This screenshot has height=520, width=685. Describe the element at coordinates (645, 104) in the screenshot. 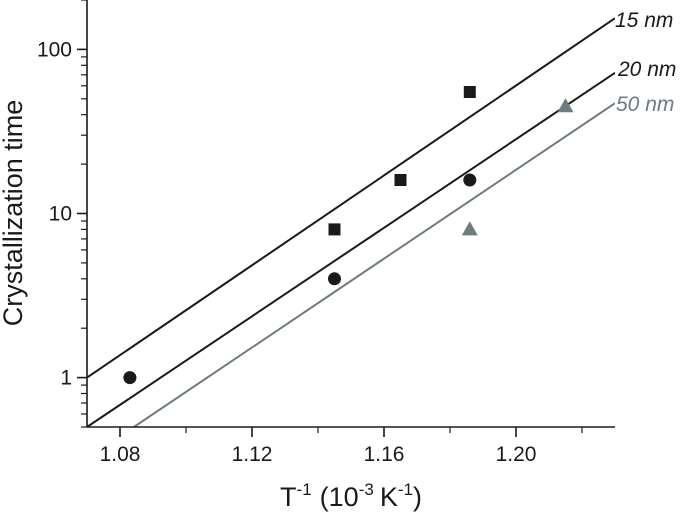

I see `line-label-50-nm: 50 nm` at that location.